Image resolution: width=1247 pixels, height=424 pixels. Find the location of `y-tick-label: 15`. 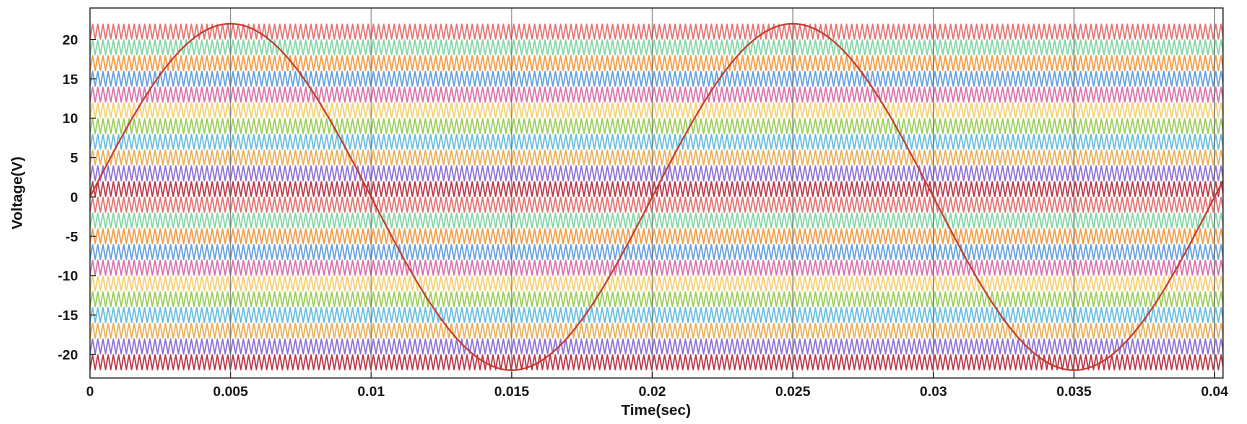

y-tick-label: 15 is located at coordinates (70, 79).